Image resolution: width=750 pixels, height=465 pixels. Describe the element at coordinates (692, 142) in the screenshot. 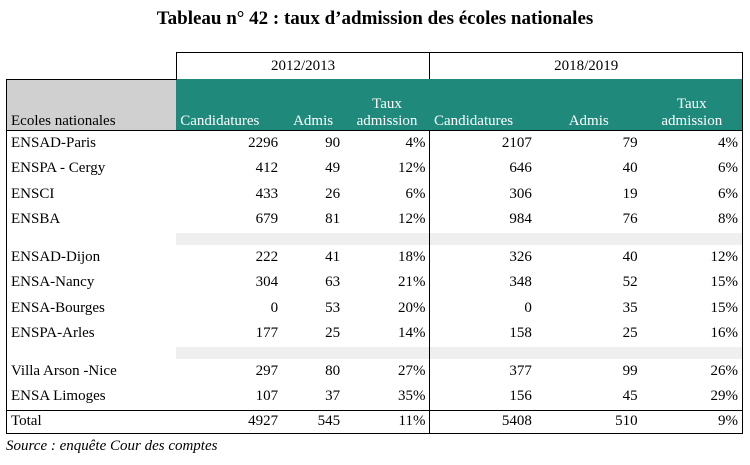

I see `cell-t2: 4%` at that location.